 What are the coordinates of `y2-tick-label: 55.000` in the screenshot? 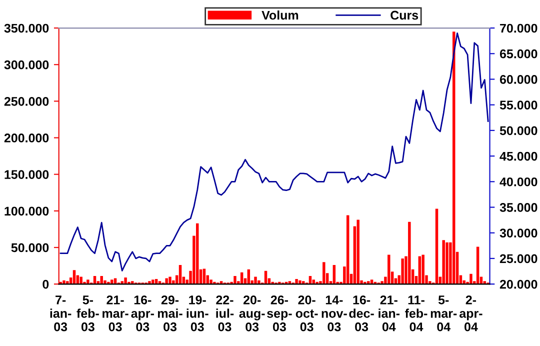 It's located at (519, 105).